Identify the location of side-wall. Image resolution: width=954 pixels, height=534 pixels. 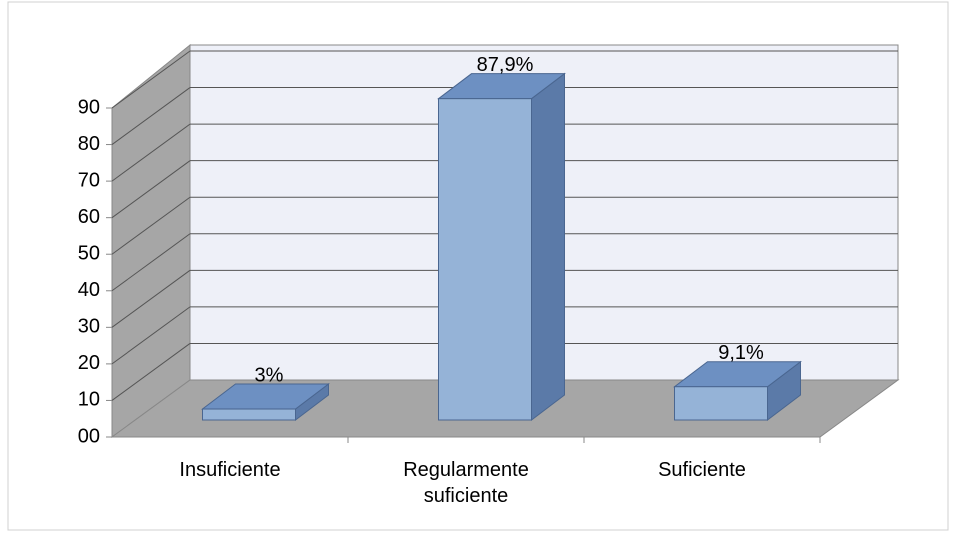
(151, 240).